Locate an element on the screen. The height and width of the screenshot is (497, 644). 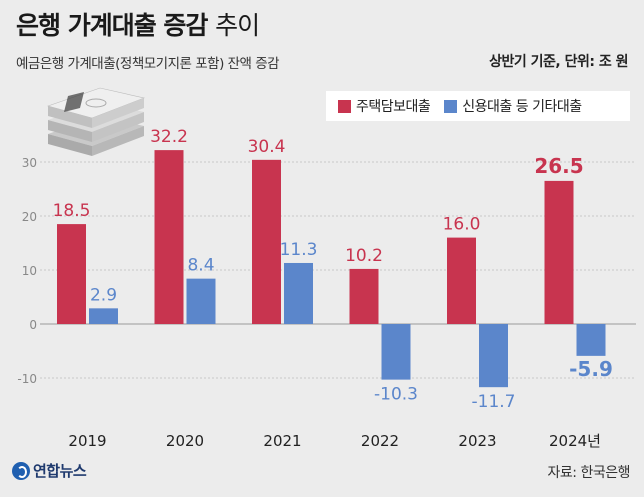
data-label-other: -10.3 is located at coordinates (396, 395).